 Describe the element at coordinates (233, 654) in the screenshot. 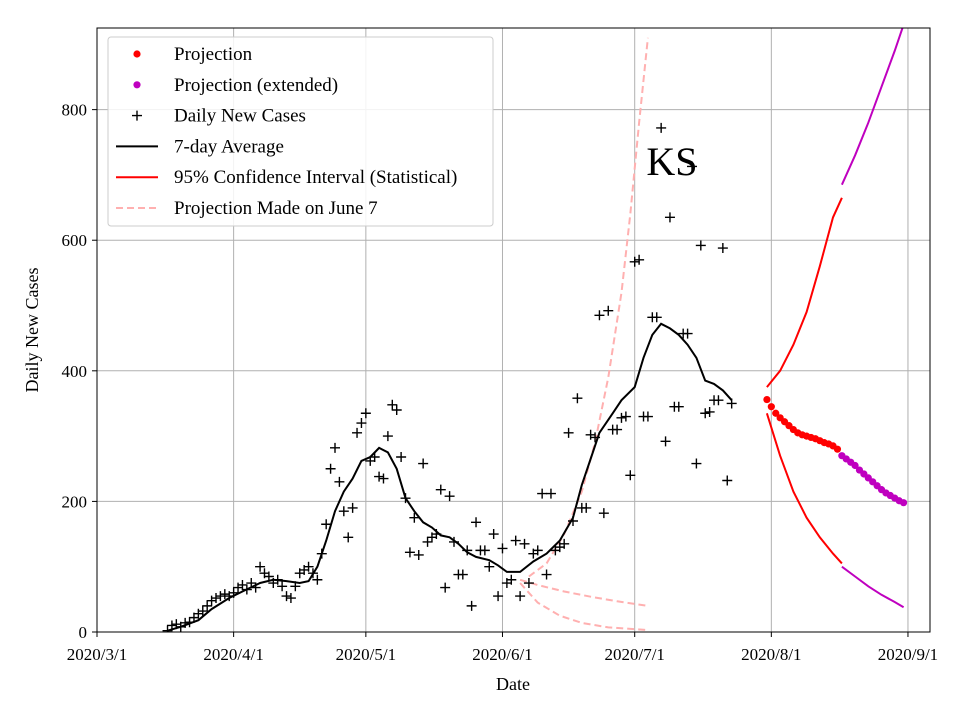

I see `x-tick-label: 2020/4/1` at that location.